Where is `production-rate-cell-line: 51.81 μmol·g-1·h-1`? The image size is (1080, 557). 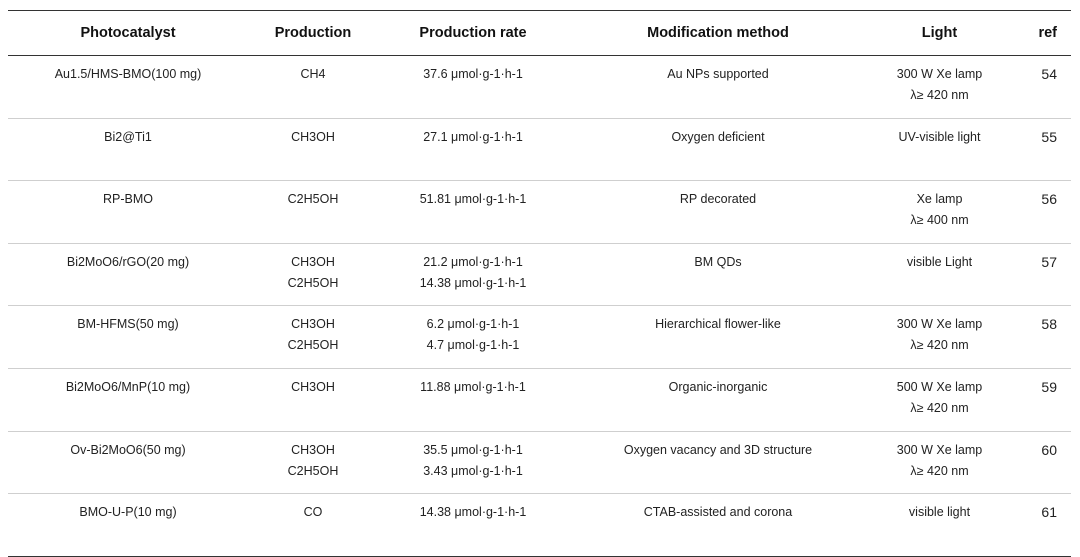 production-rate-cell-line: 51.81 μmol·g-1·h-1 is located at coordinates (473, 199).